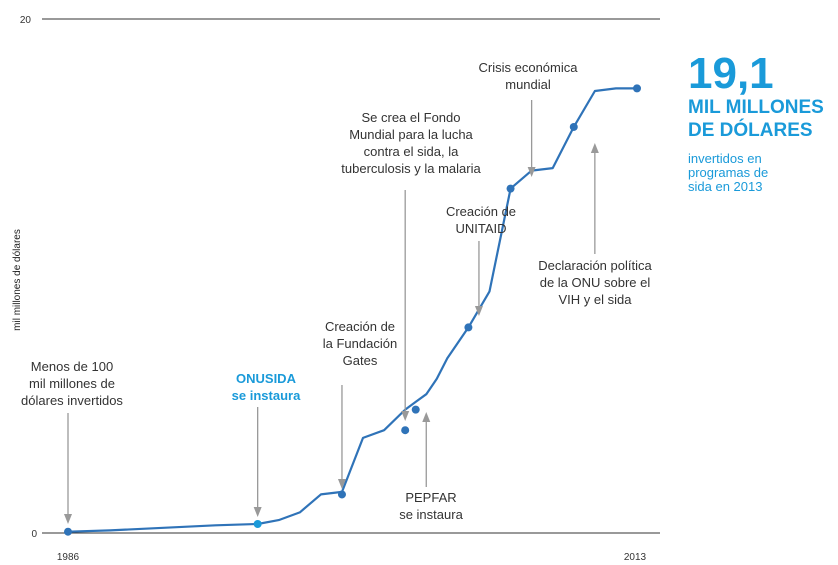 The width and height of the screenshot is (838, 565). Describe the element at coordinates (266, 378) in the screenshot. I see `annotation-text: ONUSIDA` at that location.